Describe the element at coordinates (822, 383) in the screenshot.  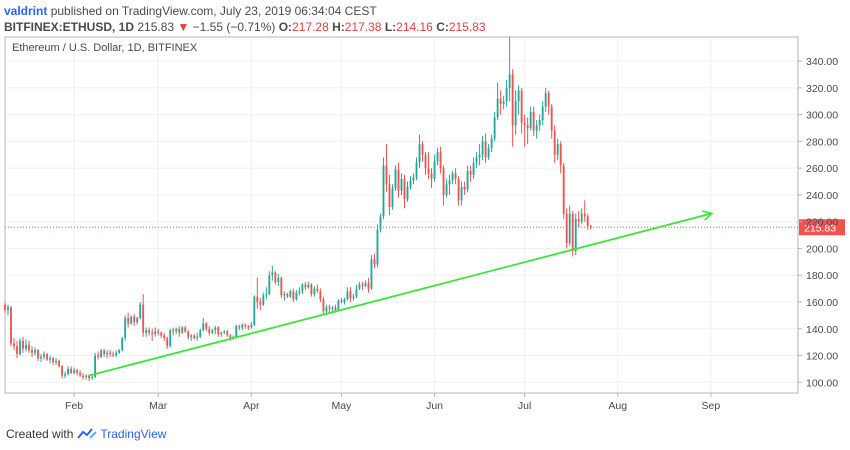
I see `y-tick-label: 100.00` at that location.